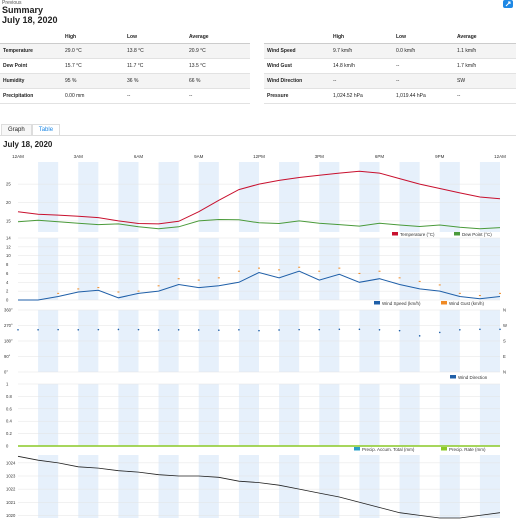  What do you see at coordinates (218, 37) in the screenshot?
I see `col-header-average: Average` at bounding box center [218, 37].